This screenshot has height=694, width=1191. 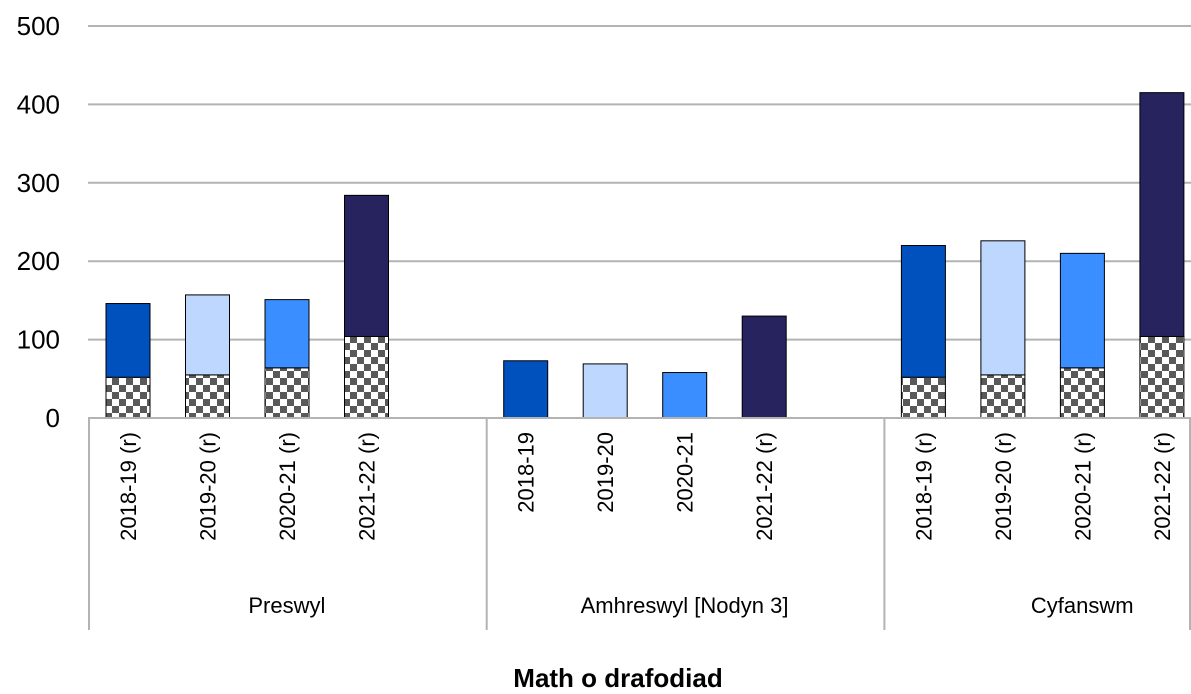 What do you see at coordinates (53, 418) in the screenshot?
I see `y-tick-label-0: 0` at bounding box center [53, 418].